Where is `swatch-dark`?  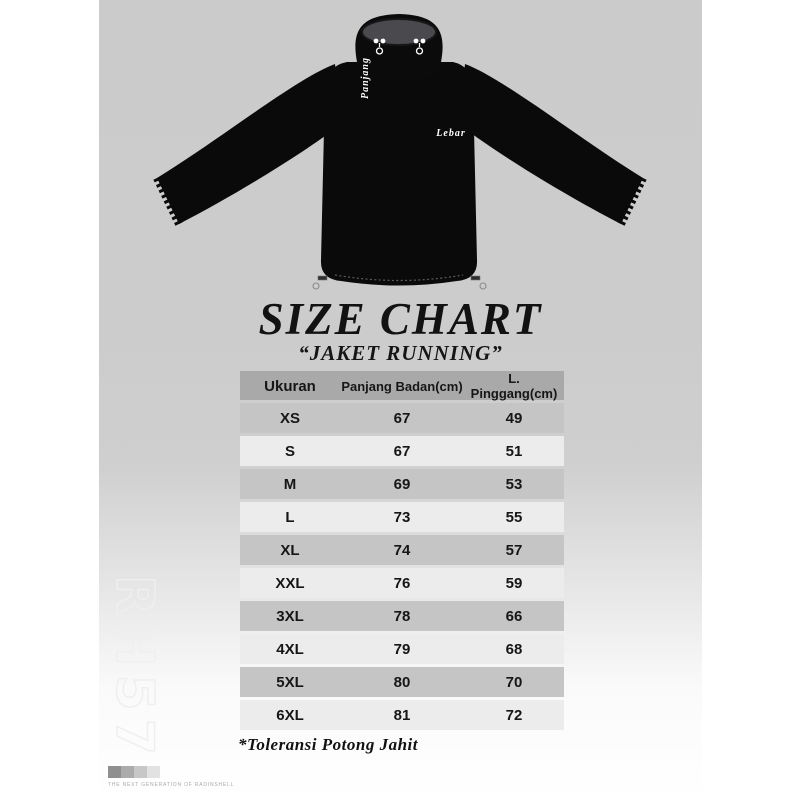
swatch-dark is located at coordinates (114, 772).